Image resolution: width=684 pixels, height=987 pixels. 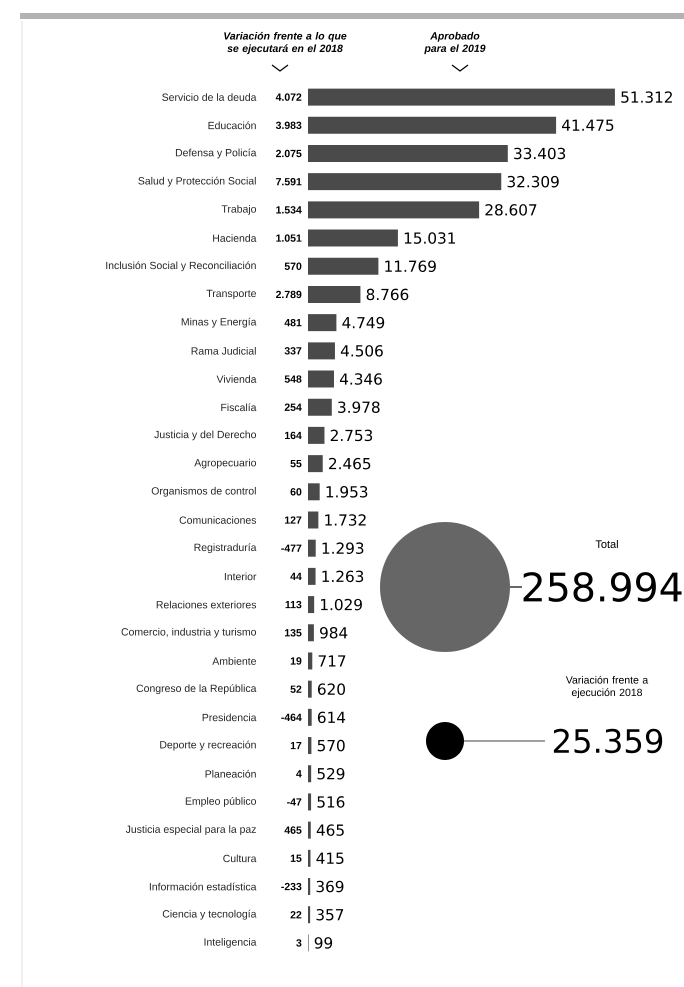 I want to click on y-tick-label: Hacienda, so click(x=234, y=238).